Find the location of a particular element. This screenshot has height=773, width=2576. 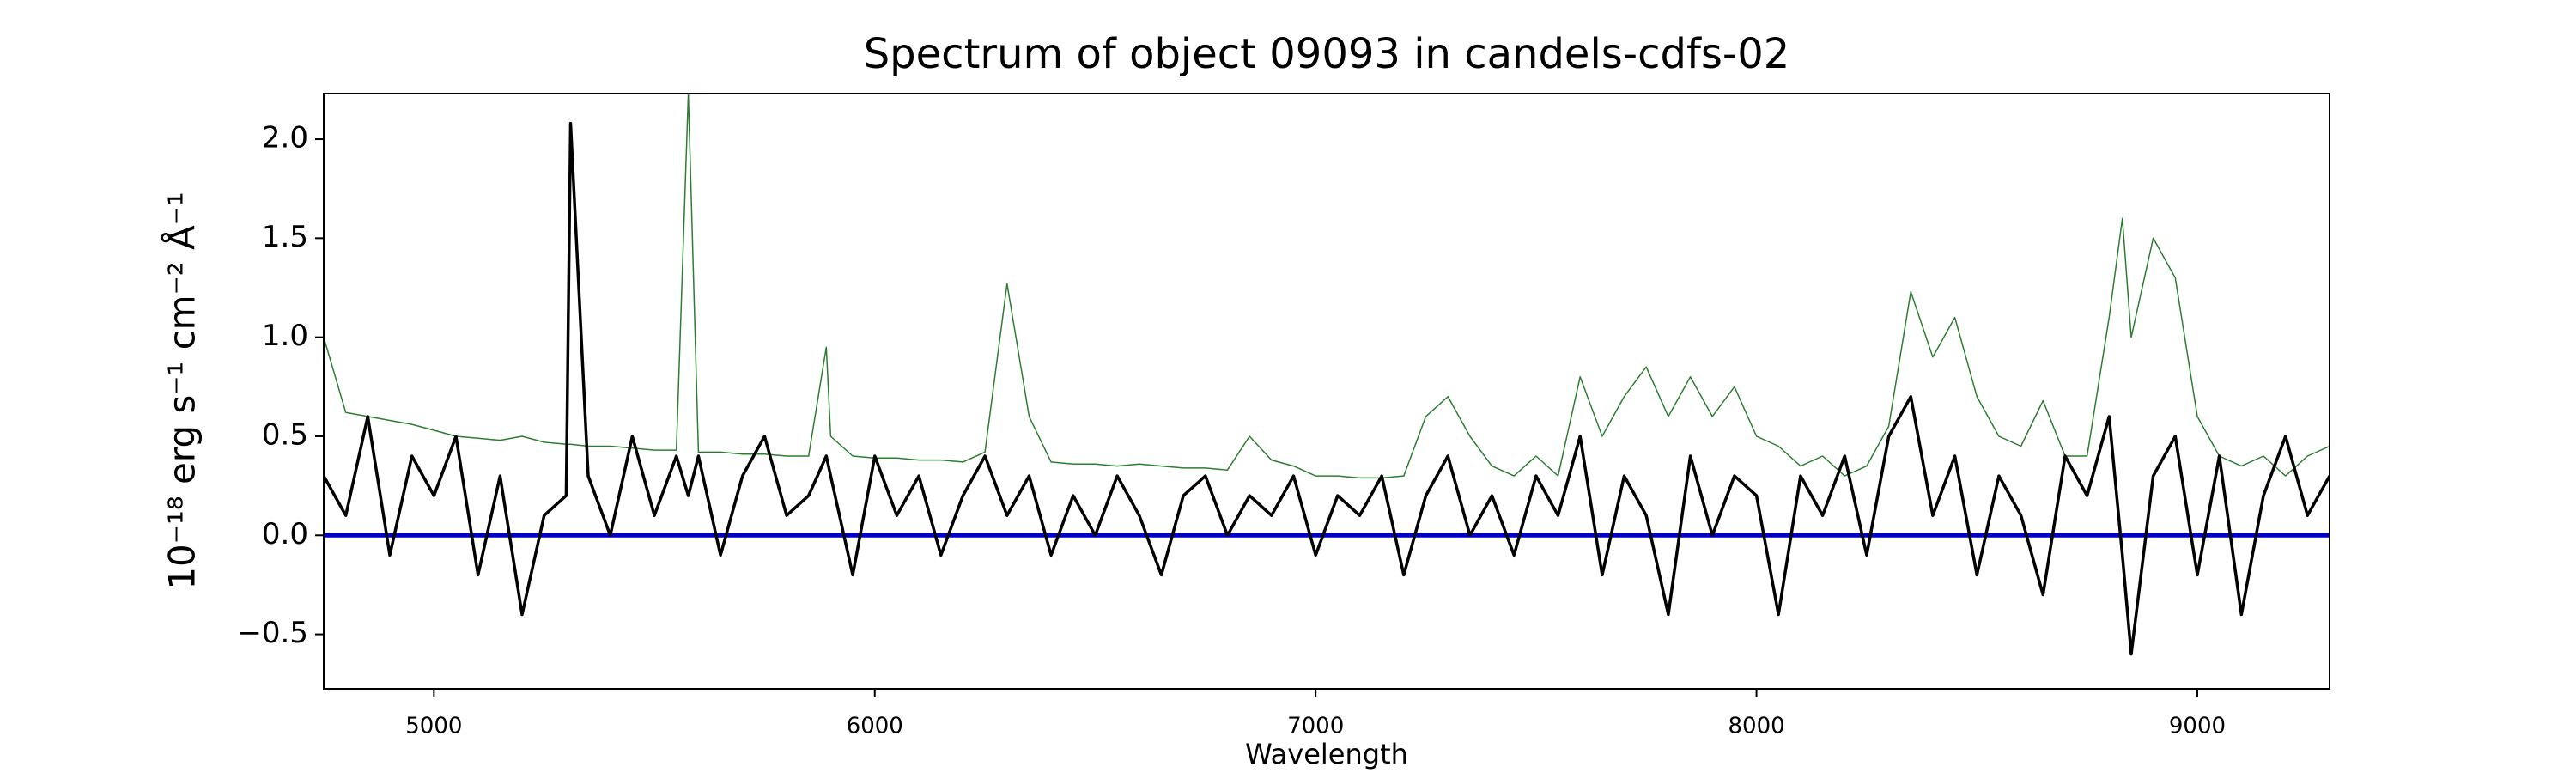

y-tick-label: −0.5 is located at coordinates (272, 633).